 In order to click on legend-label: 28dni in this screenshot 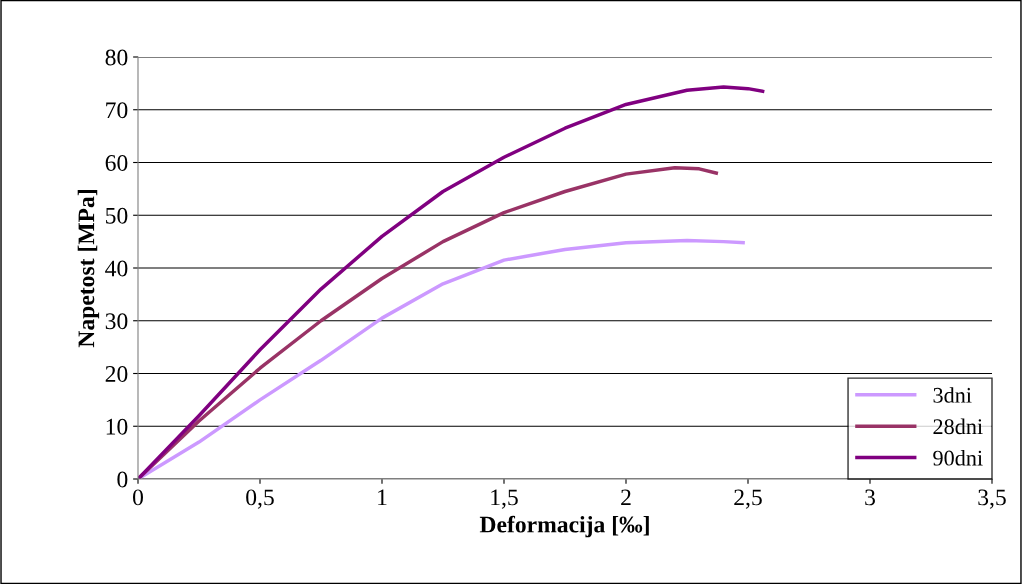, I will do `click(958, 426)`.